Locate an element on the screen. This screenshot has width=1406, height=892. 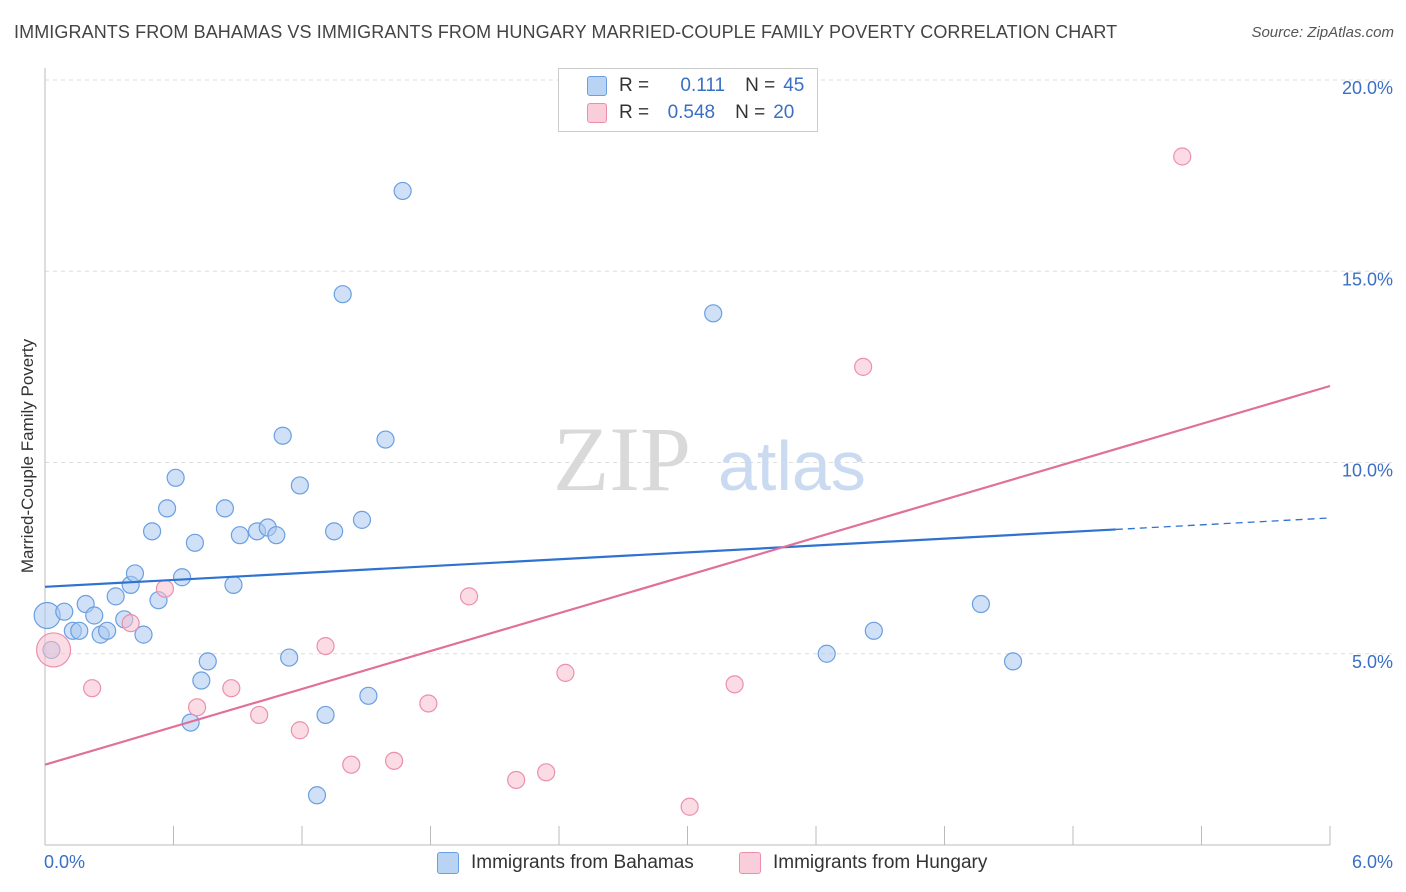
watermark-zip: ZIP is located at coordinates (622, 459).